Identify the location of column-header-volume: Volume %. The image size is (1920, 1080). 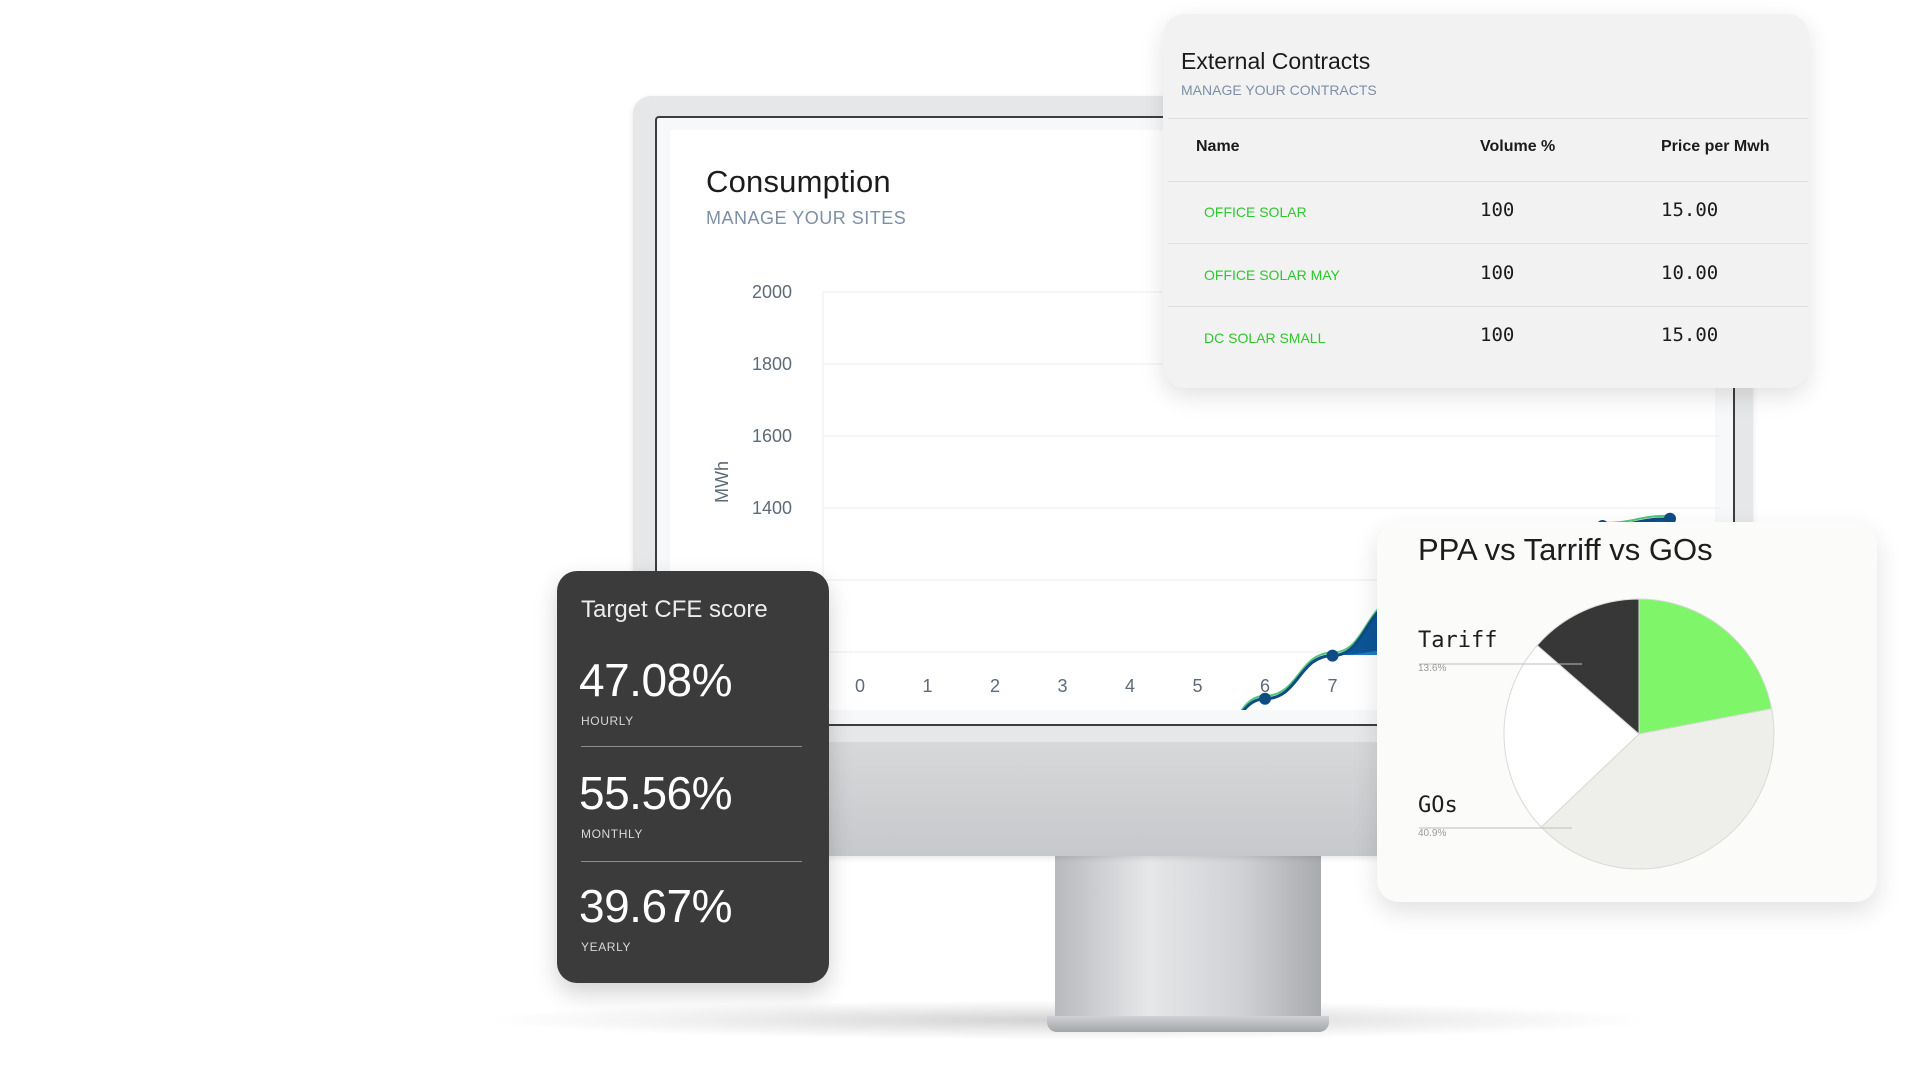
(1518, 146).